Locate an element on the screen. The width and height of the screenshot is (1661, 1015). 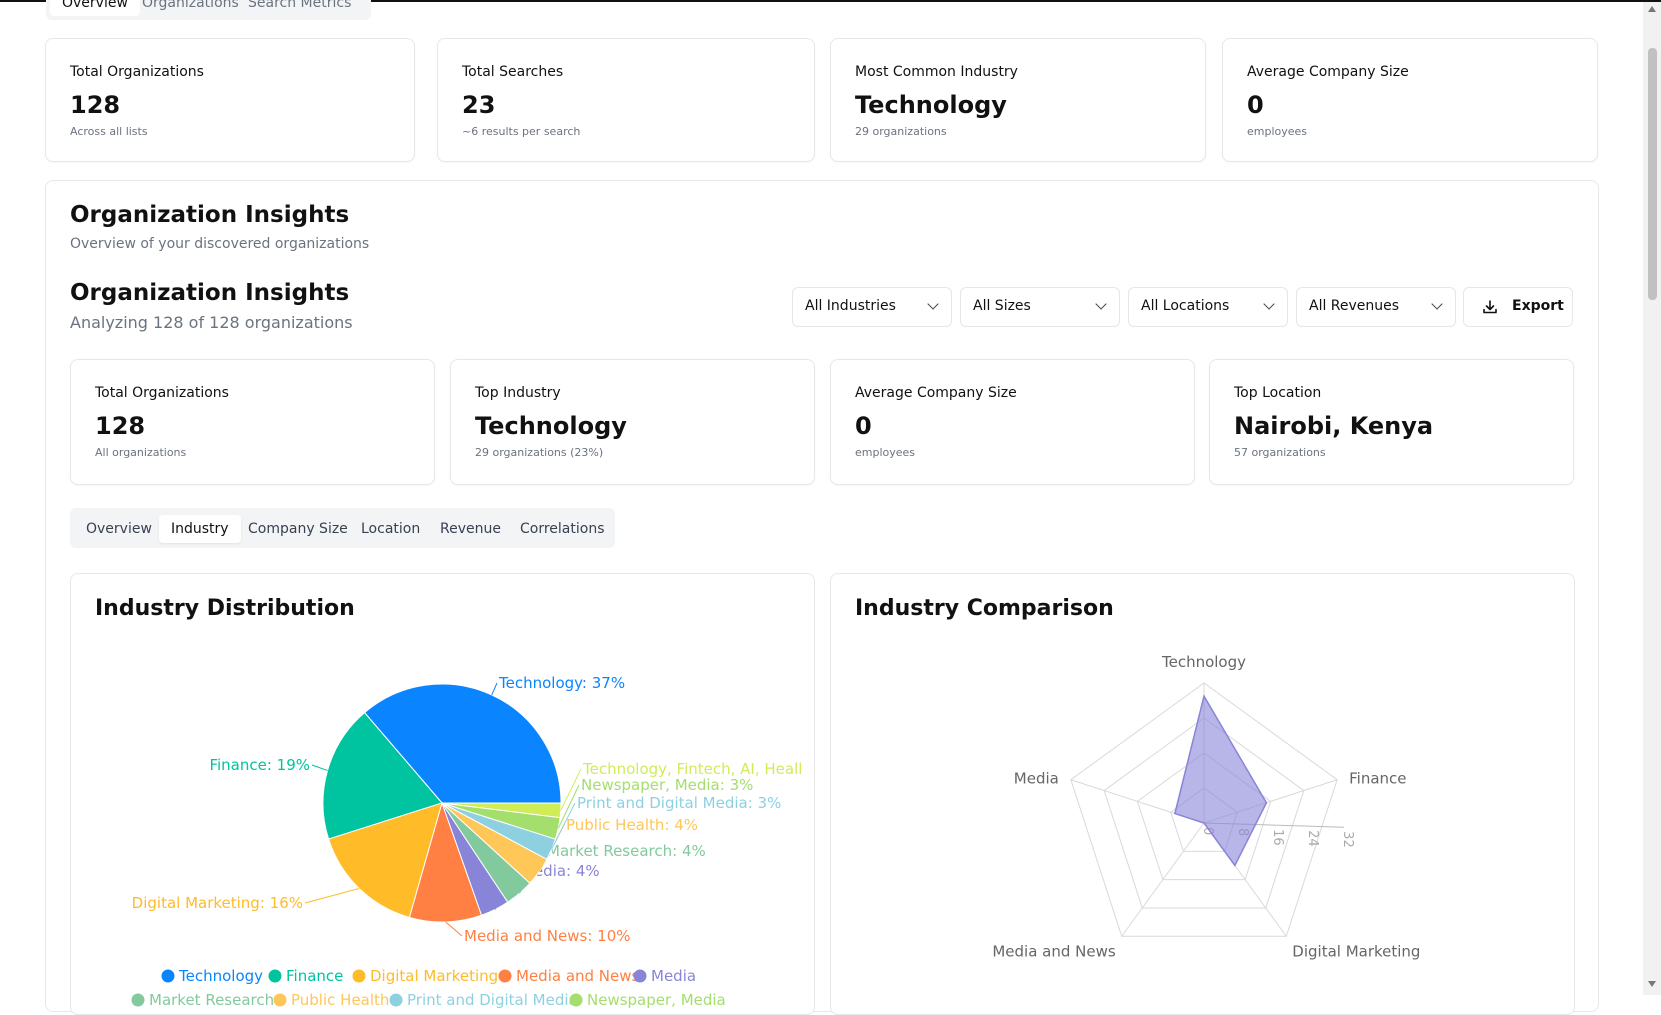
legend-item: Market Research is located at coordinates (211, 1000).